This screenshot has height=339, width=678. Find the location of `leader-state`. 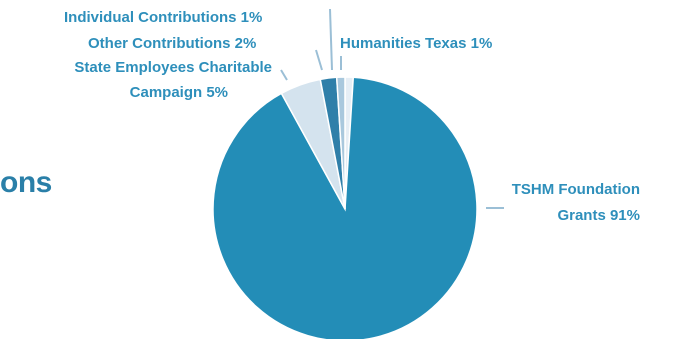

leader-state is located at coordinates (284, 75).